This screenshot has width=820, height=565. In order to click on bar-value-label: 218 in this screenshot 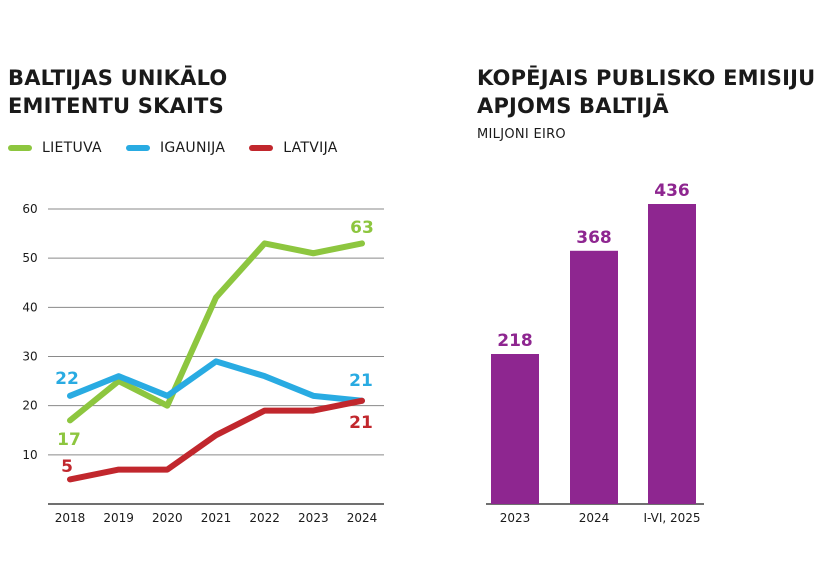, I will do `click(515, 341)`.